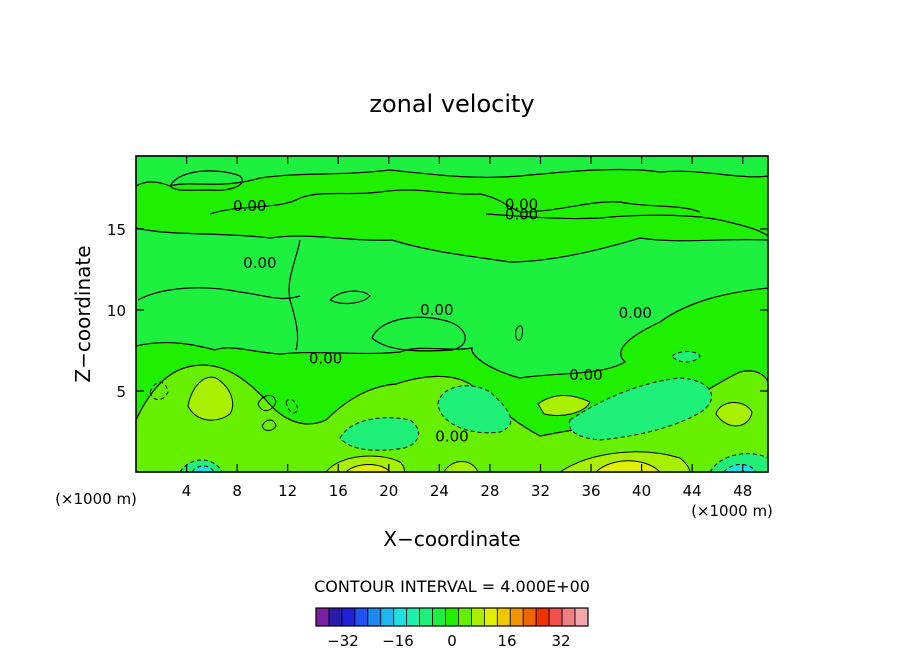 The width and height of the screenshot is (904, 654). What do you see at coordinates (590, 491) in the screenshot?
I see `x-tick-label: 36` at bounding box center [590, 491].